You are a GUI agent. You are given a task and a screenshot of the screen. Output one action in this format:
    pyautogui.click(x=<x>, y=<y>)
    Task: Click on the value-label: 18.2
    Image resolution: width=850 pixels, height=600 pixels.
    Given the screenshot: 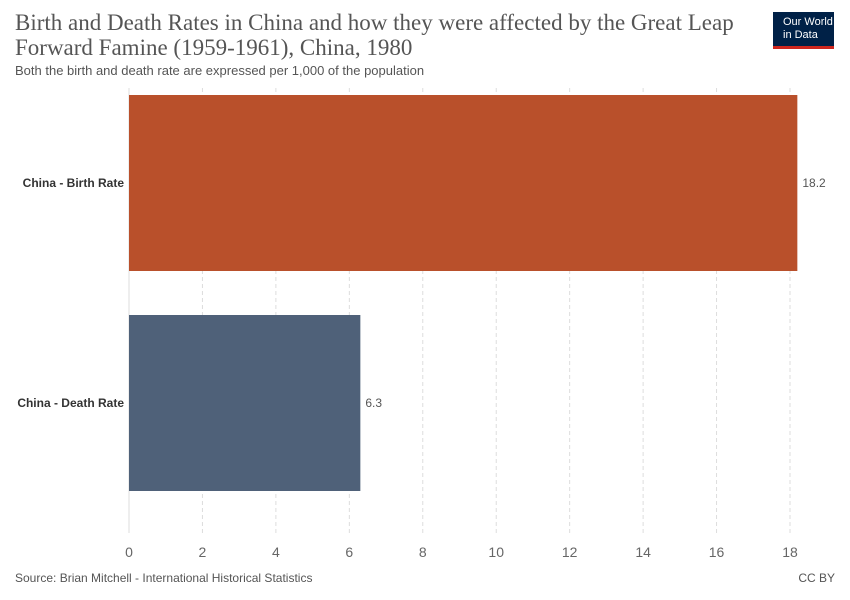 What is the action you would take?
    pyautogui.click(x=814, y=183)
    